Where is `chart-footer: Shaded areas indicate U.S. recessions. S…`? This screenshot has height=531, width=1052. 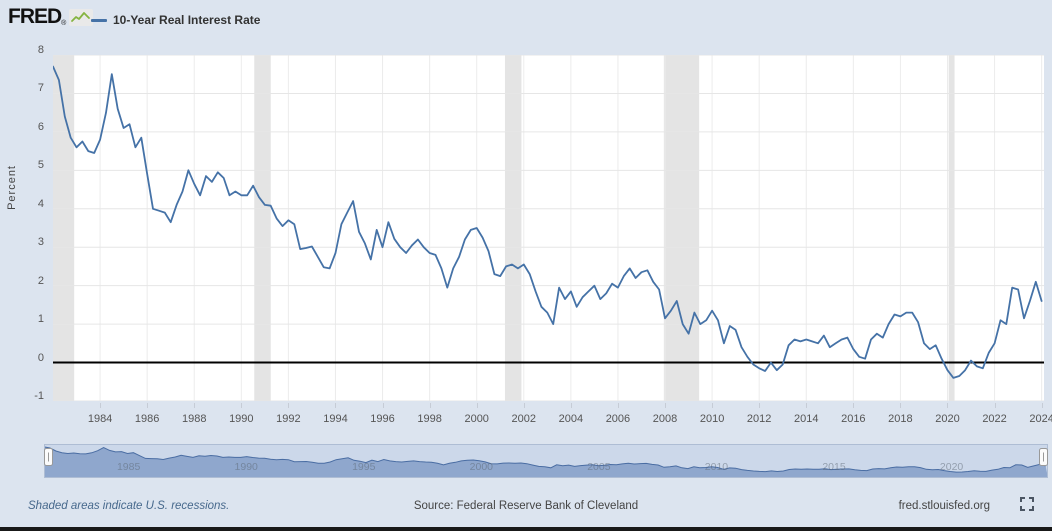 chart-footer: Shaded areas indicate U.S. recessions. S… is located at coordinates (526, 505).